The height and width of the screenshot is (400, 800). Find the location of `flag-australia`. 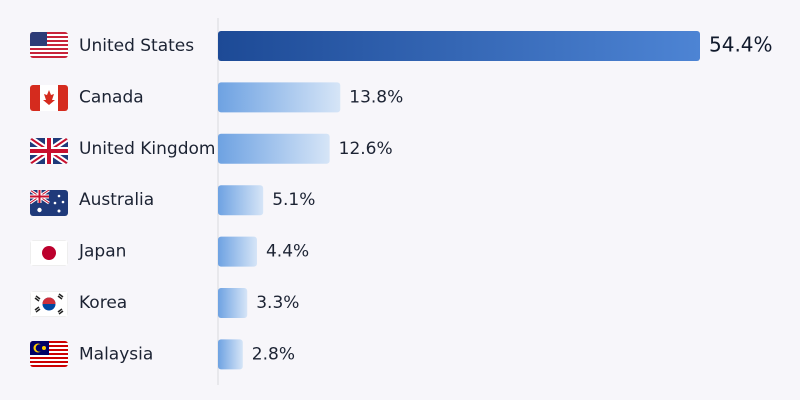

flag-australia is located at coordinates (49, 203).